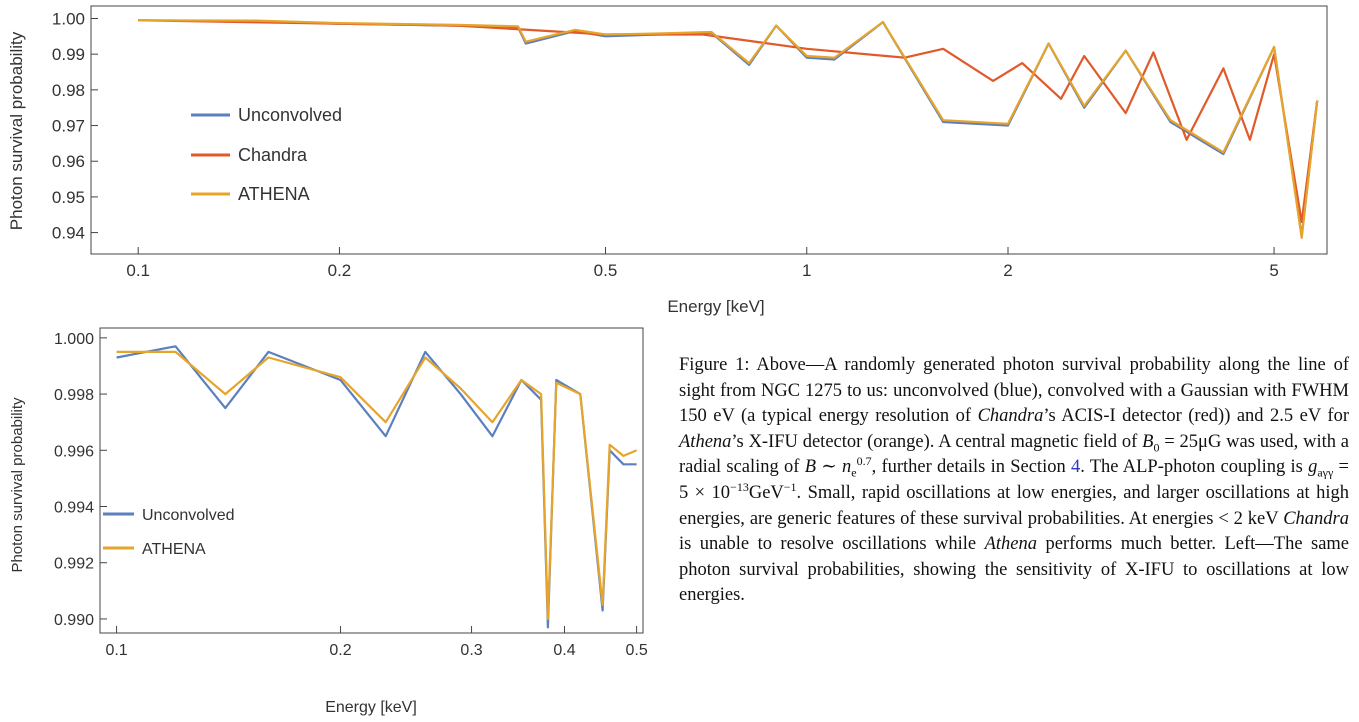  What do you see at coordinates (116, 650) in the screenshot?
I see `chart1-x-tick-label: 0.1` at bounding box center [116, 650].